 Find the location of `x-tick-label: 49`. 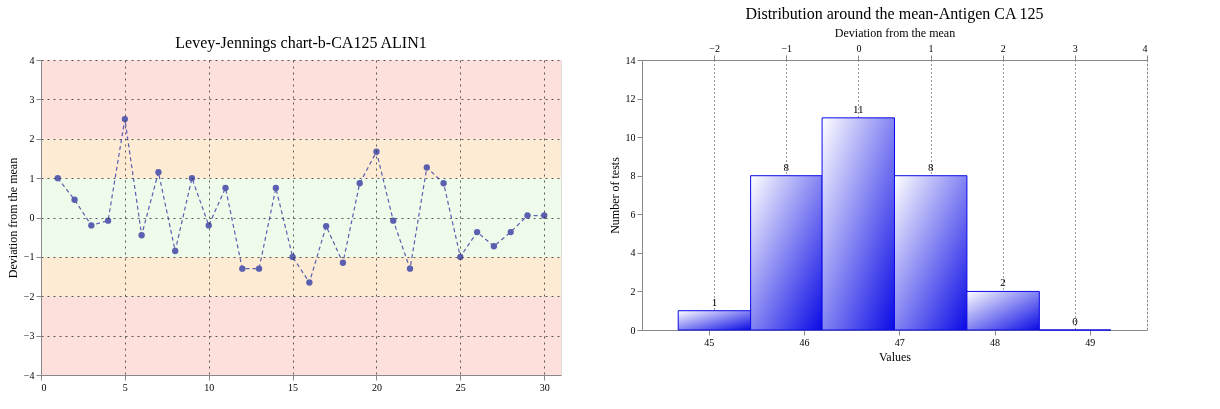

x-tick-label: 49 is located at coordinates (1090, 342).